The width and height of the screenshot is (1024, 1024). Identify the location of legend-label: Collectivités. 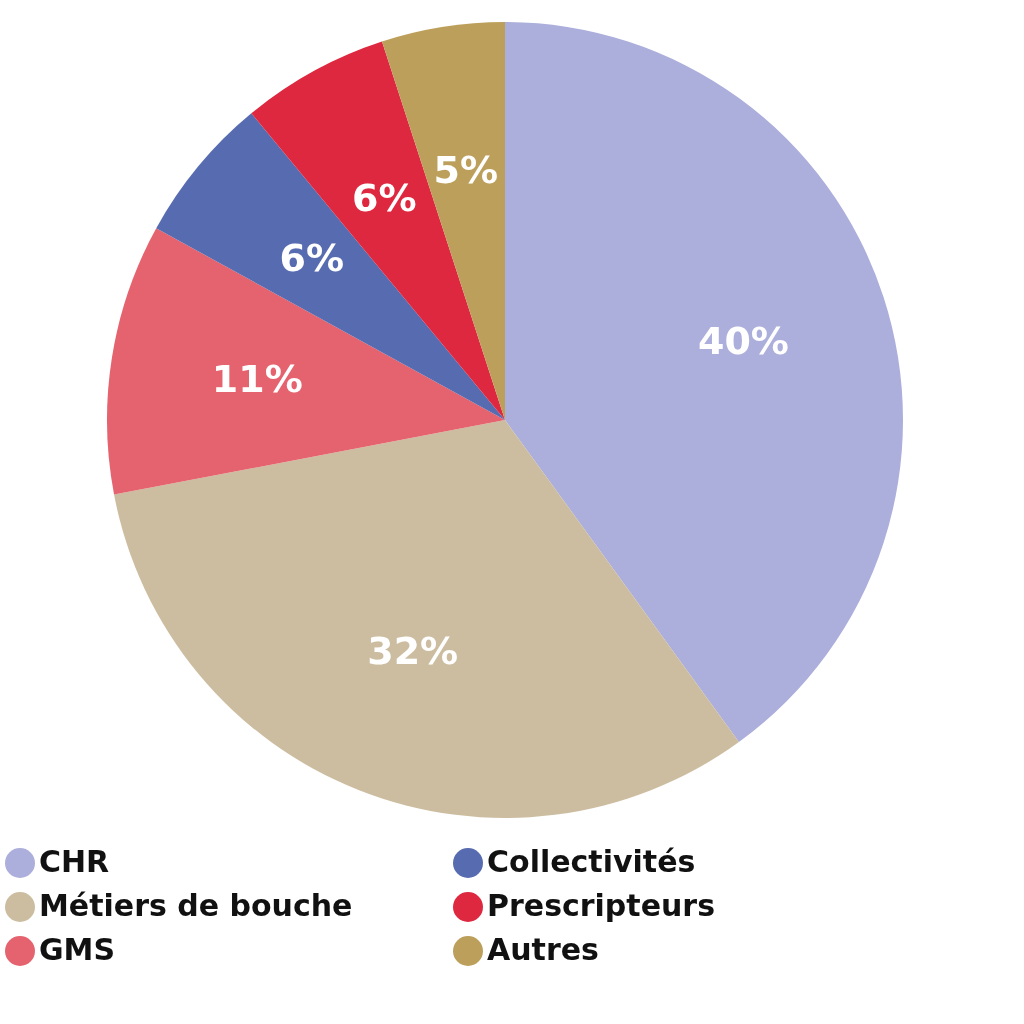
(591, 861).